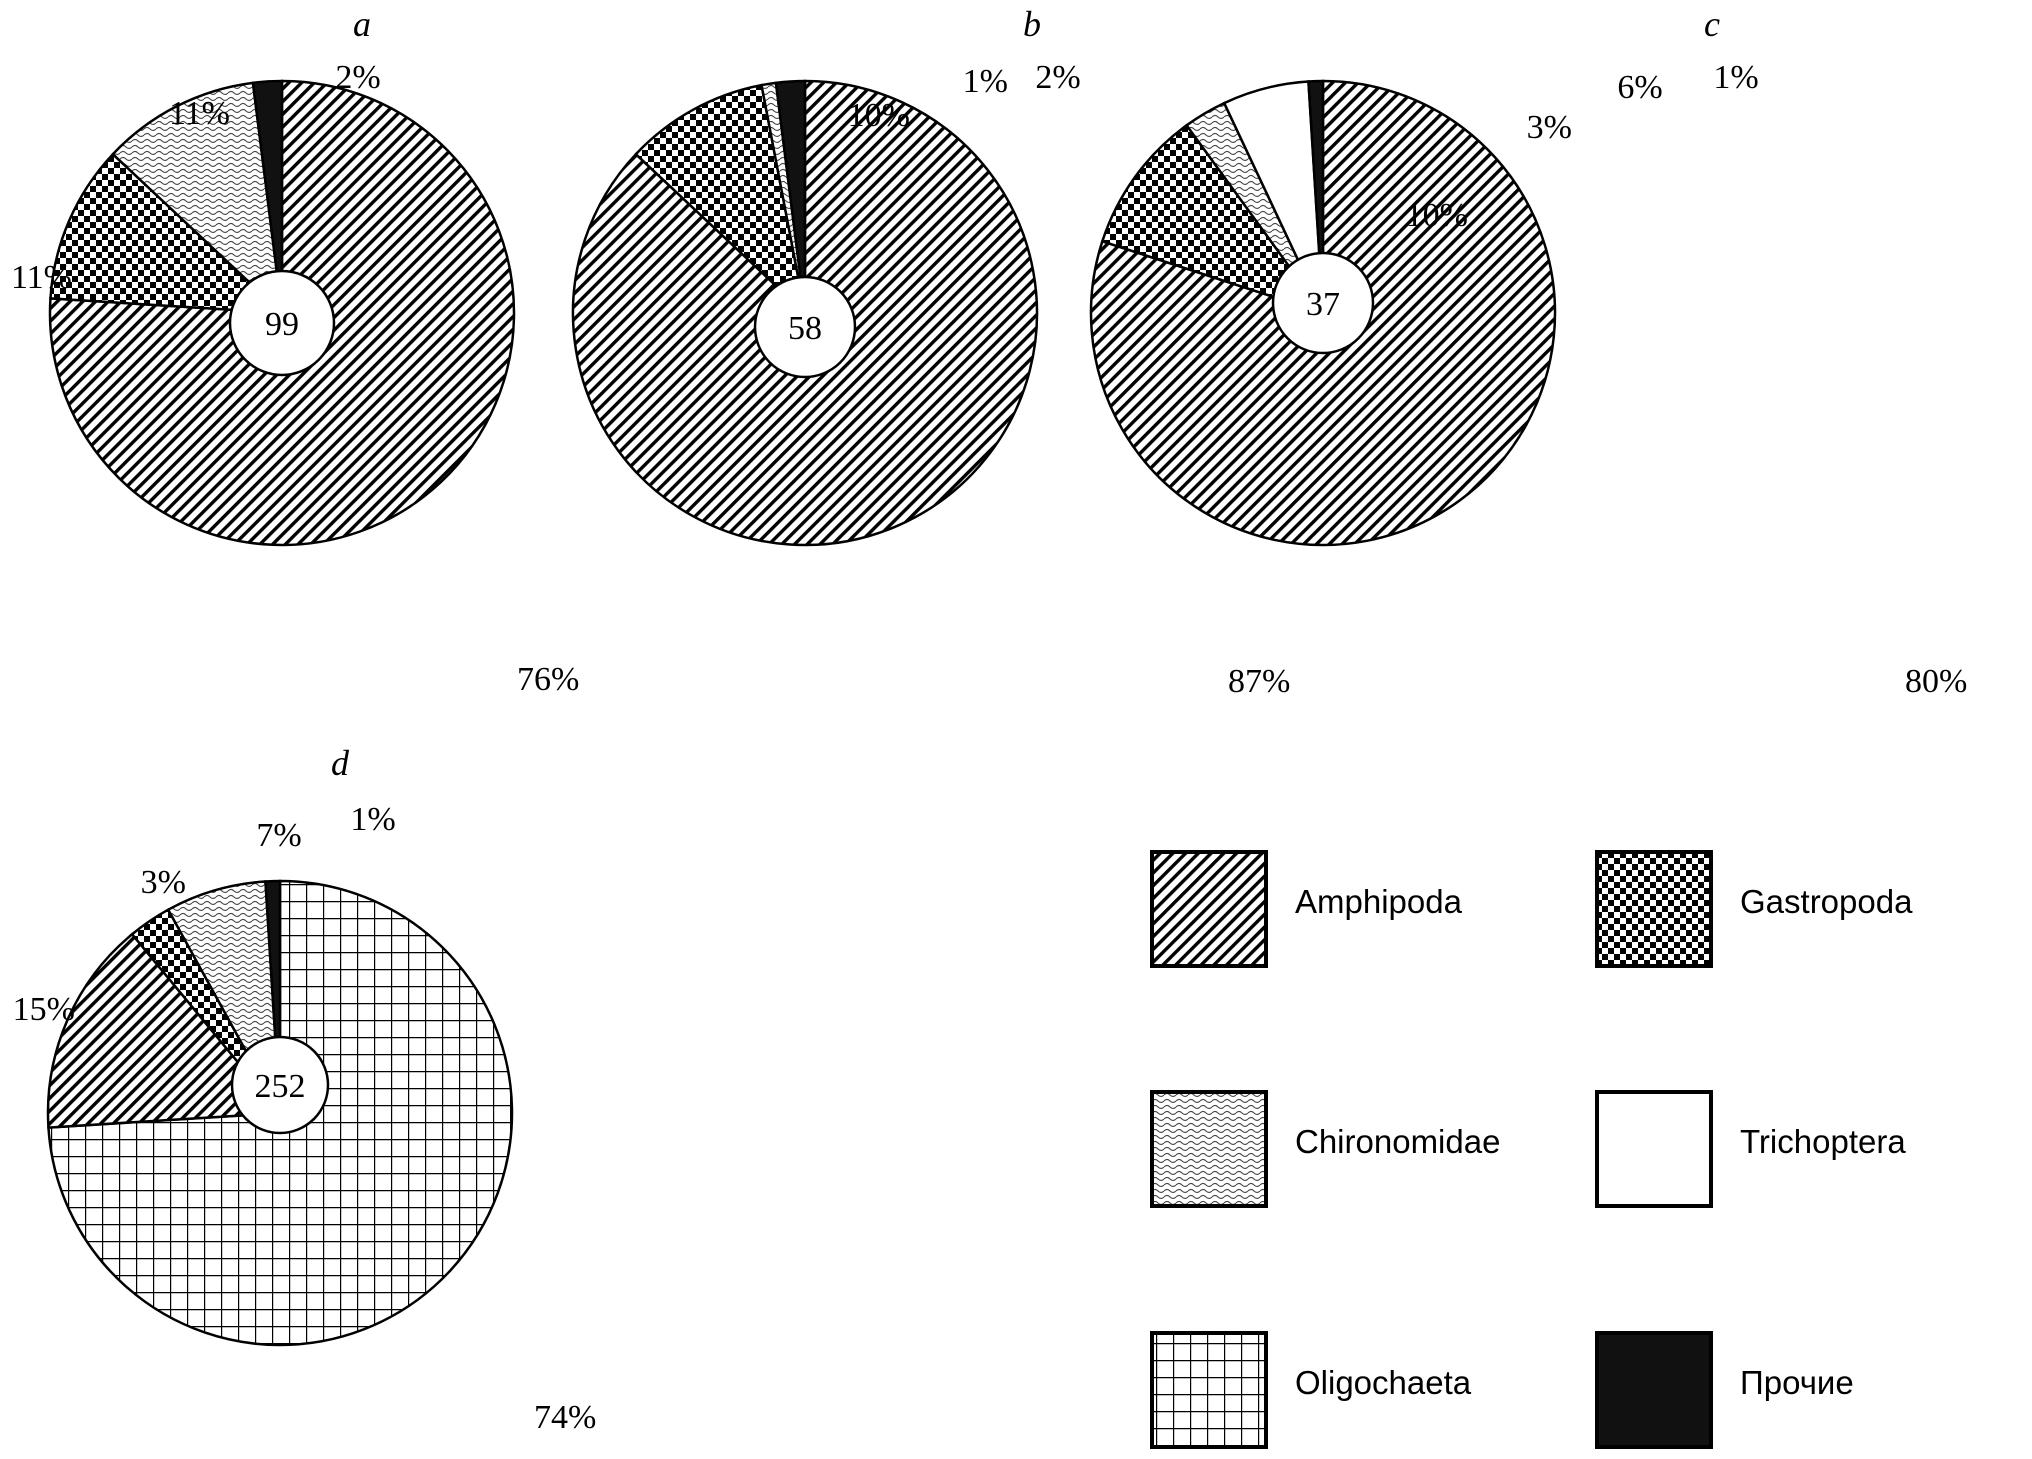 The image size is (2032, 1459). Describe the element at coordinates (1383, 1382) in the screenshot. I see `legend-label-oligochaeta: Oligochaeta` at that location.